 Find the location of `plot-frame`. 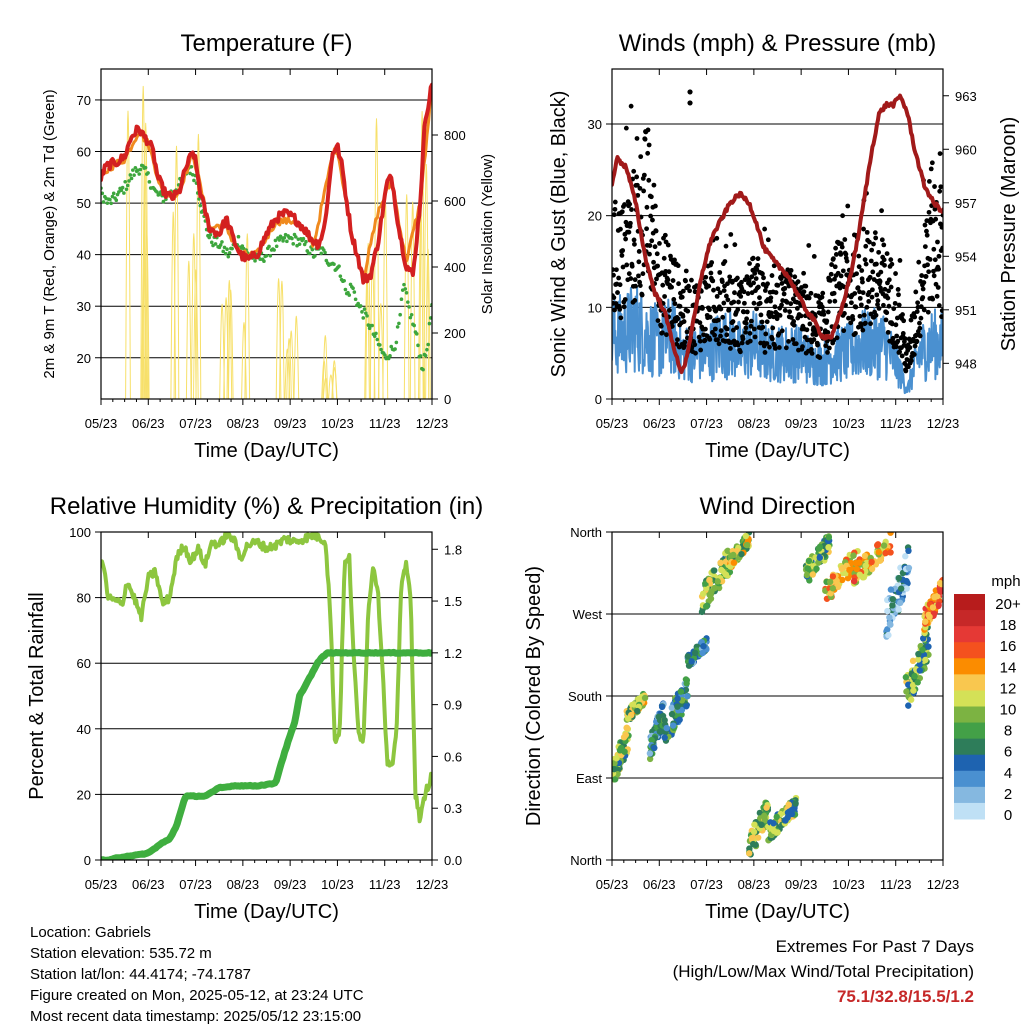

plot-frame is located at coordinates (266, 696).